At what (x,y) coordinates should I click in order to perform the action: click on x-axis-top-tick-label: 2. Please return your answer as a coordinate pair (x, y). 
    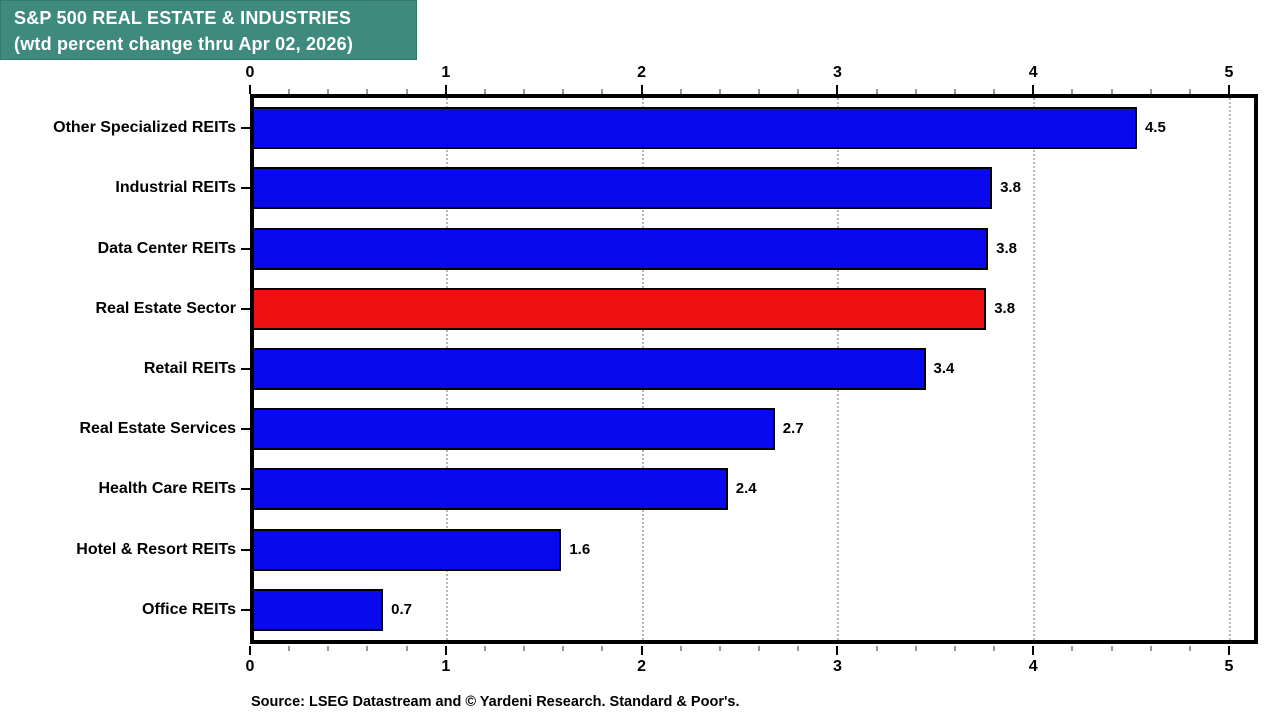
    Looking at the image, I should click on (642, 72).